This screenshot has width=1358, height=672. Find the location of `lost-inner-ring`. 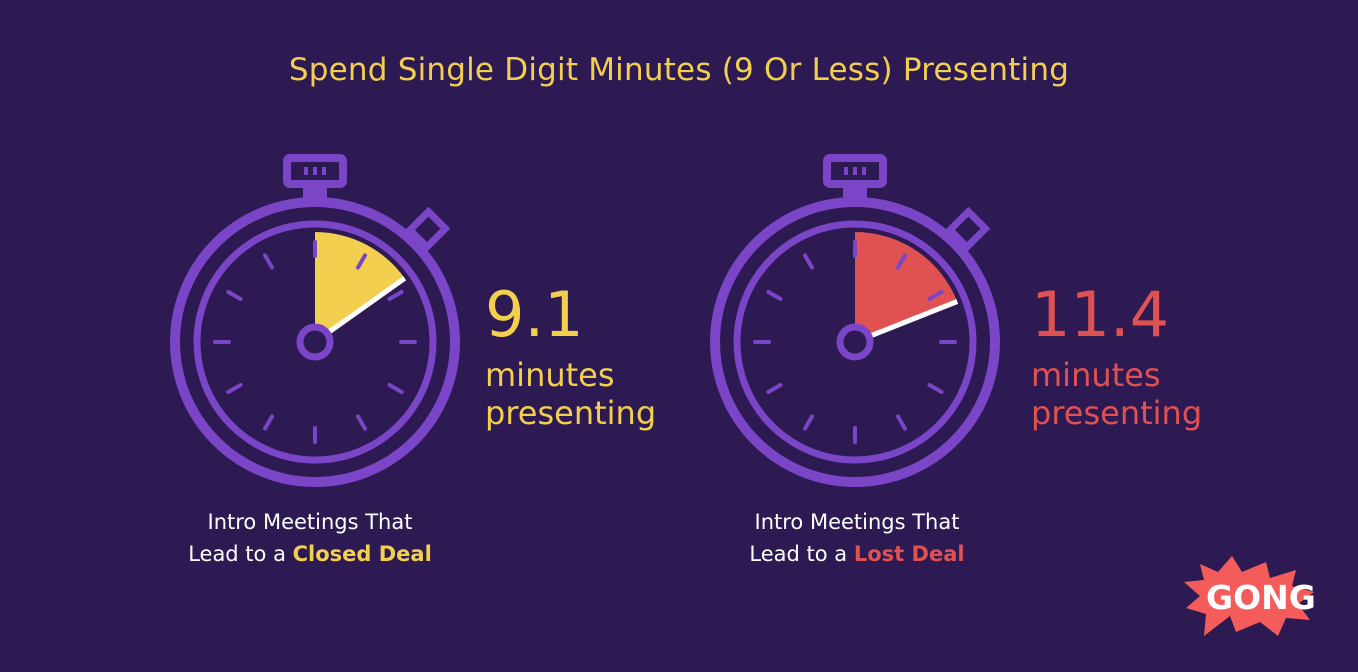

lost-inner-ring is located at coordinates (855, 342).